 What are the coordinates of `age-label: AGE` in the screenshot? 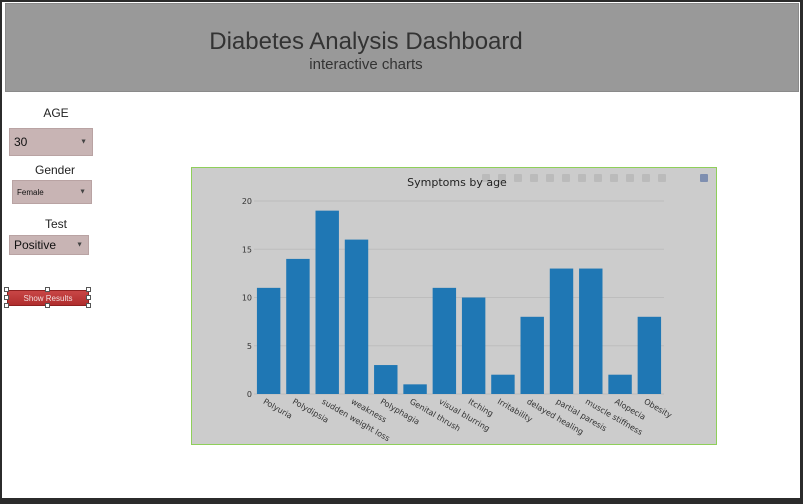 It's located at (56, 113).